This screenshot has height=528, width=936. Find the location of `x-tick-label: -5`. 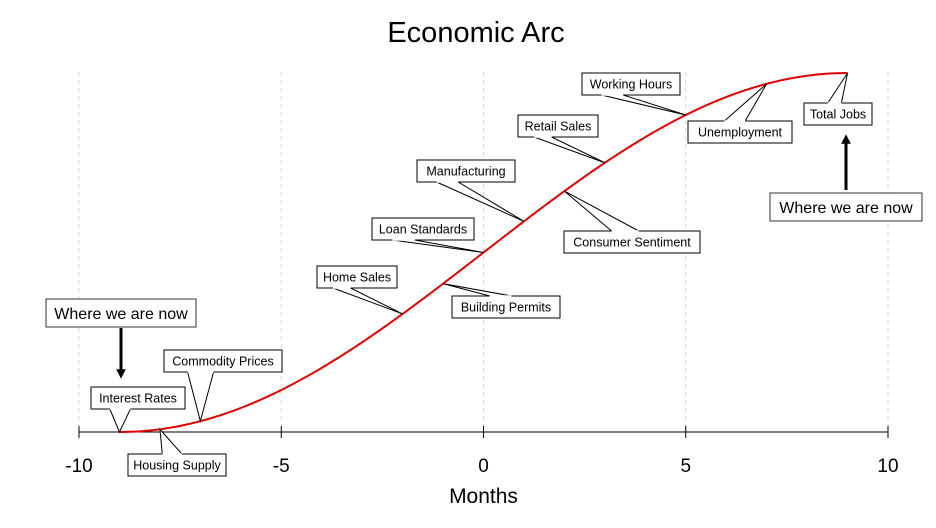

x-tick-label: -5 is located at coordinates (281, 466).